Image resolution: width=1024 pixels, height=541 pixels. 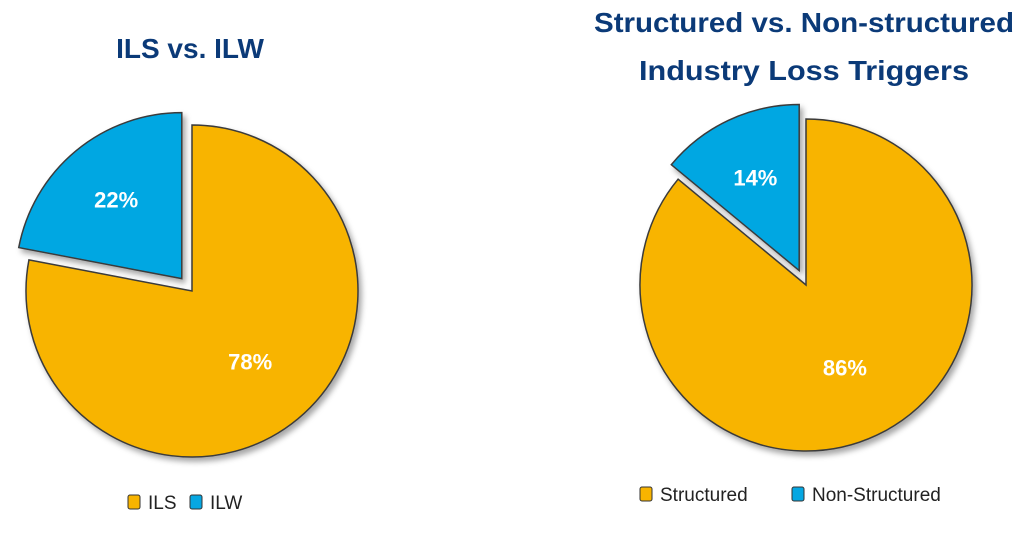 I want to click on chart-1-data-label-ilw: 22%, so click(x=116, y=199).